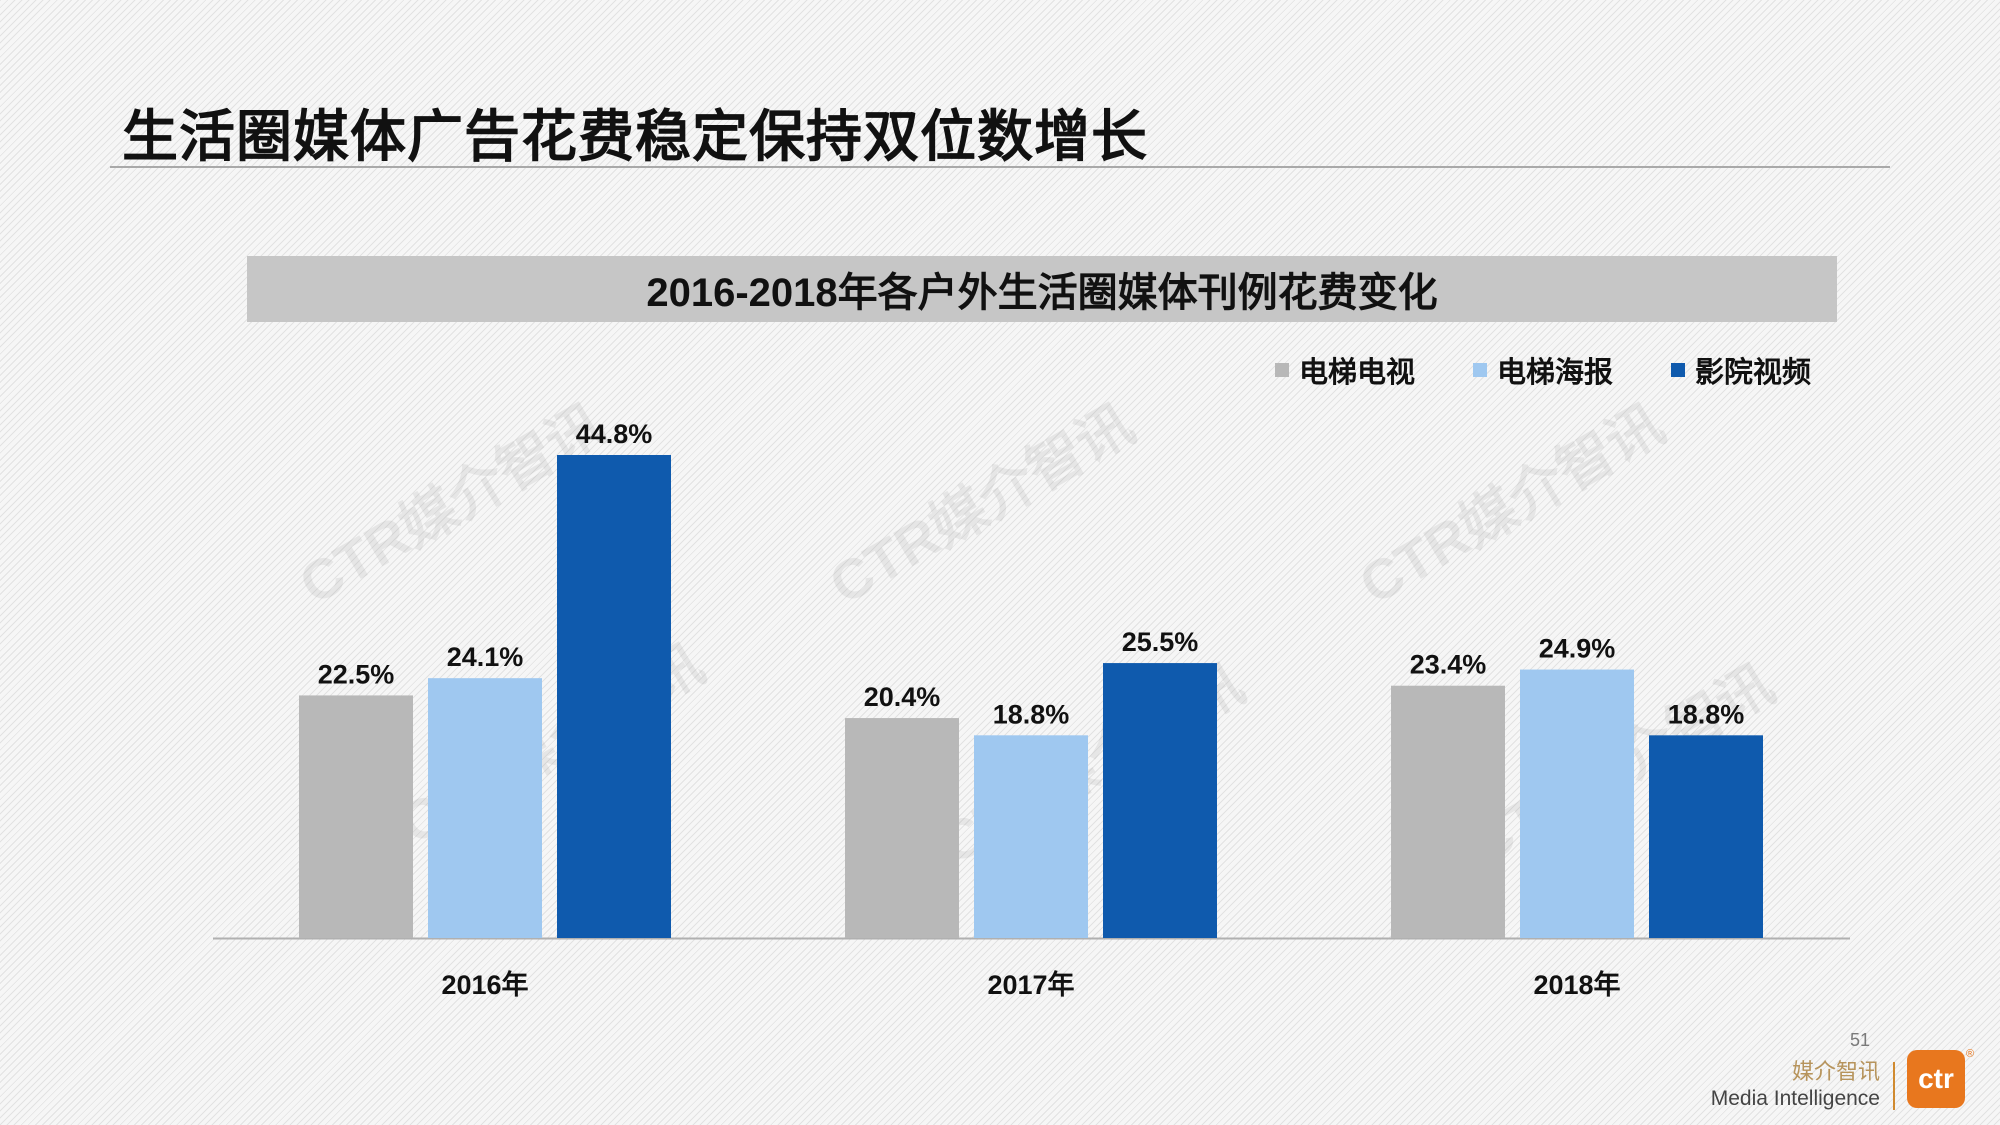  I want to click on chart-title: 2016-2018年各户外生活圈媒体刊例花费变化, so click(1042, 289).